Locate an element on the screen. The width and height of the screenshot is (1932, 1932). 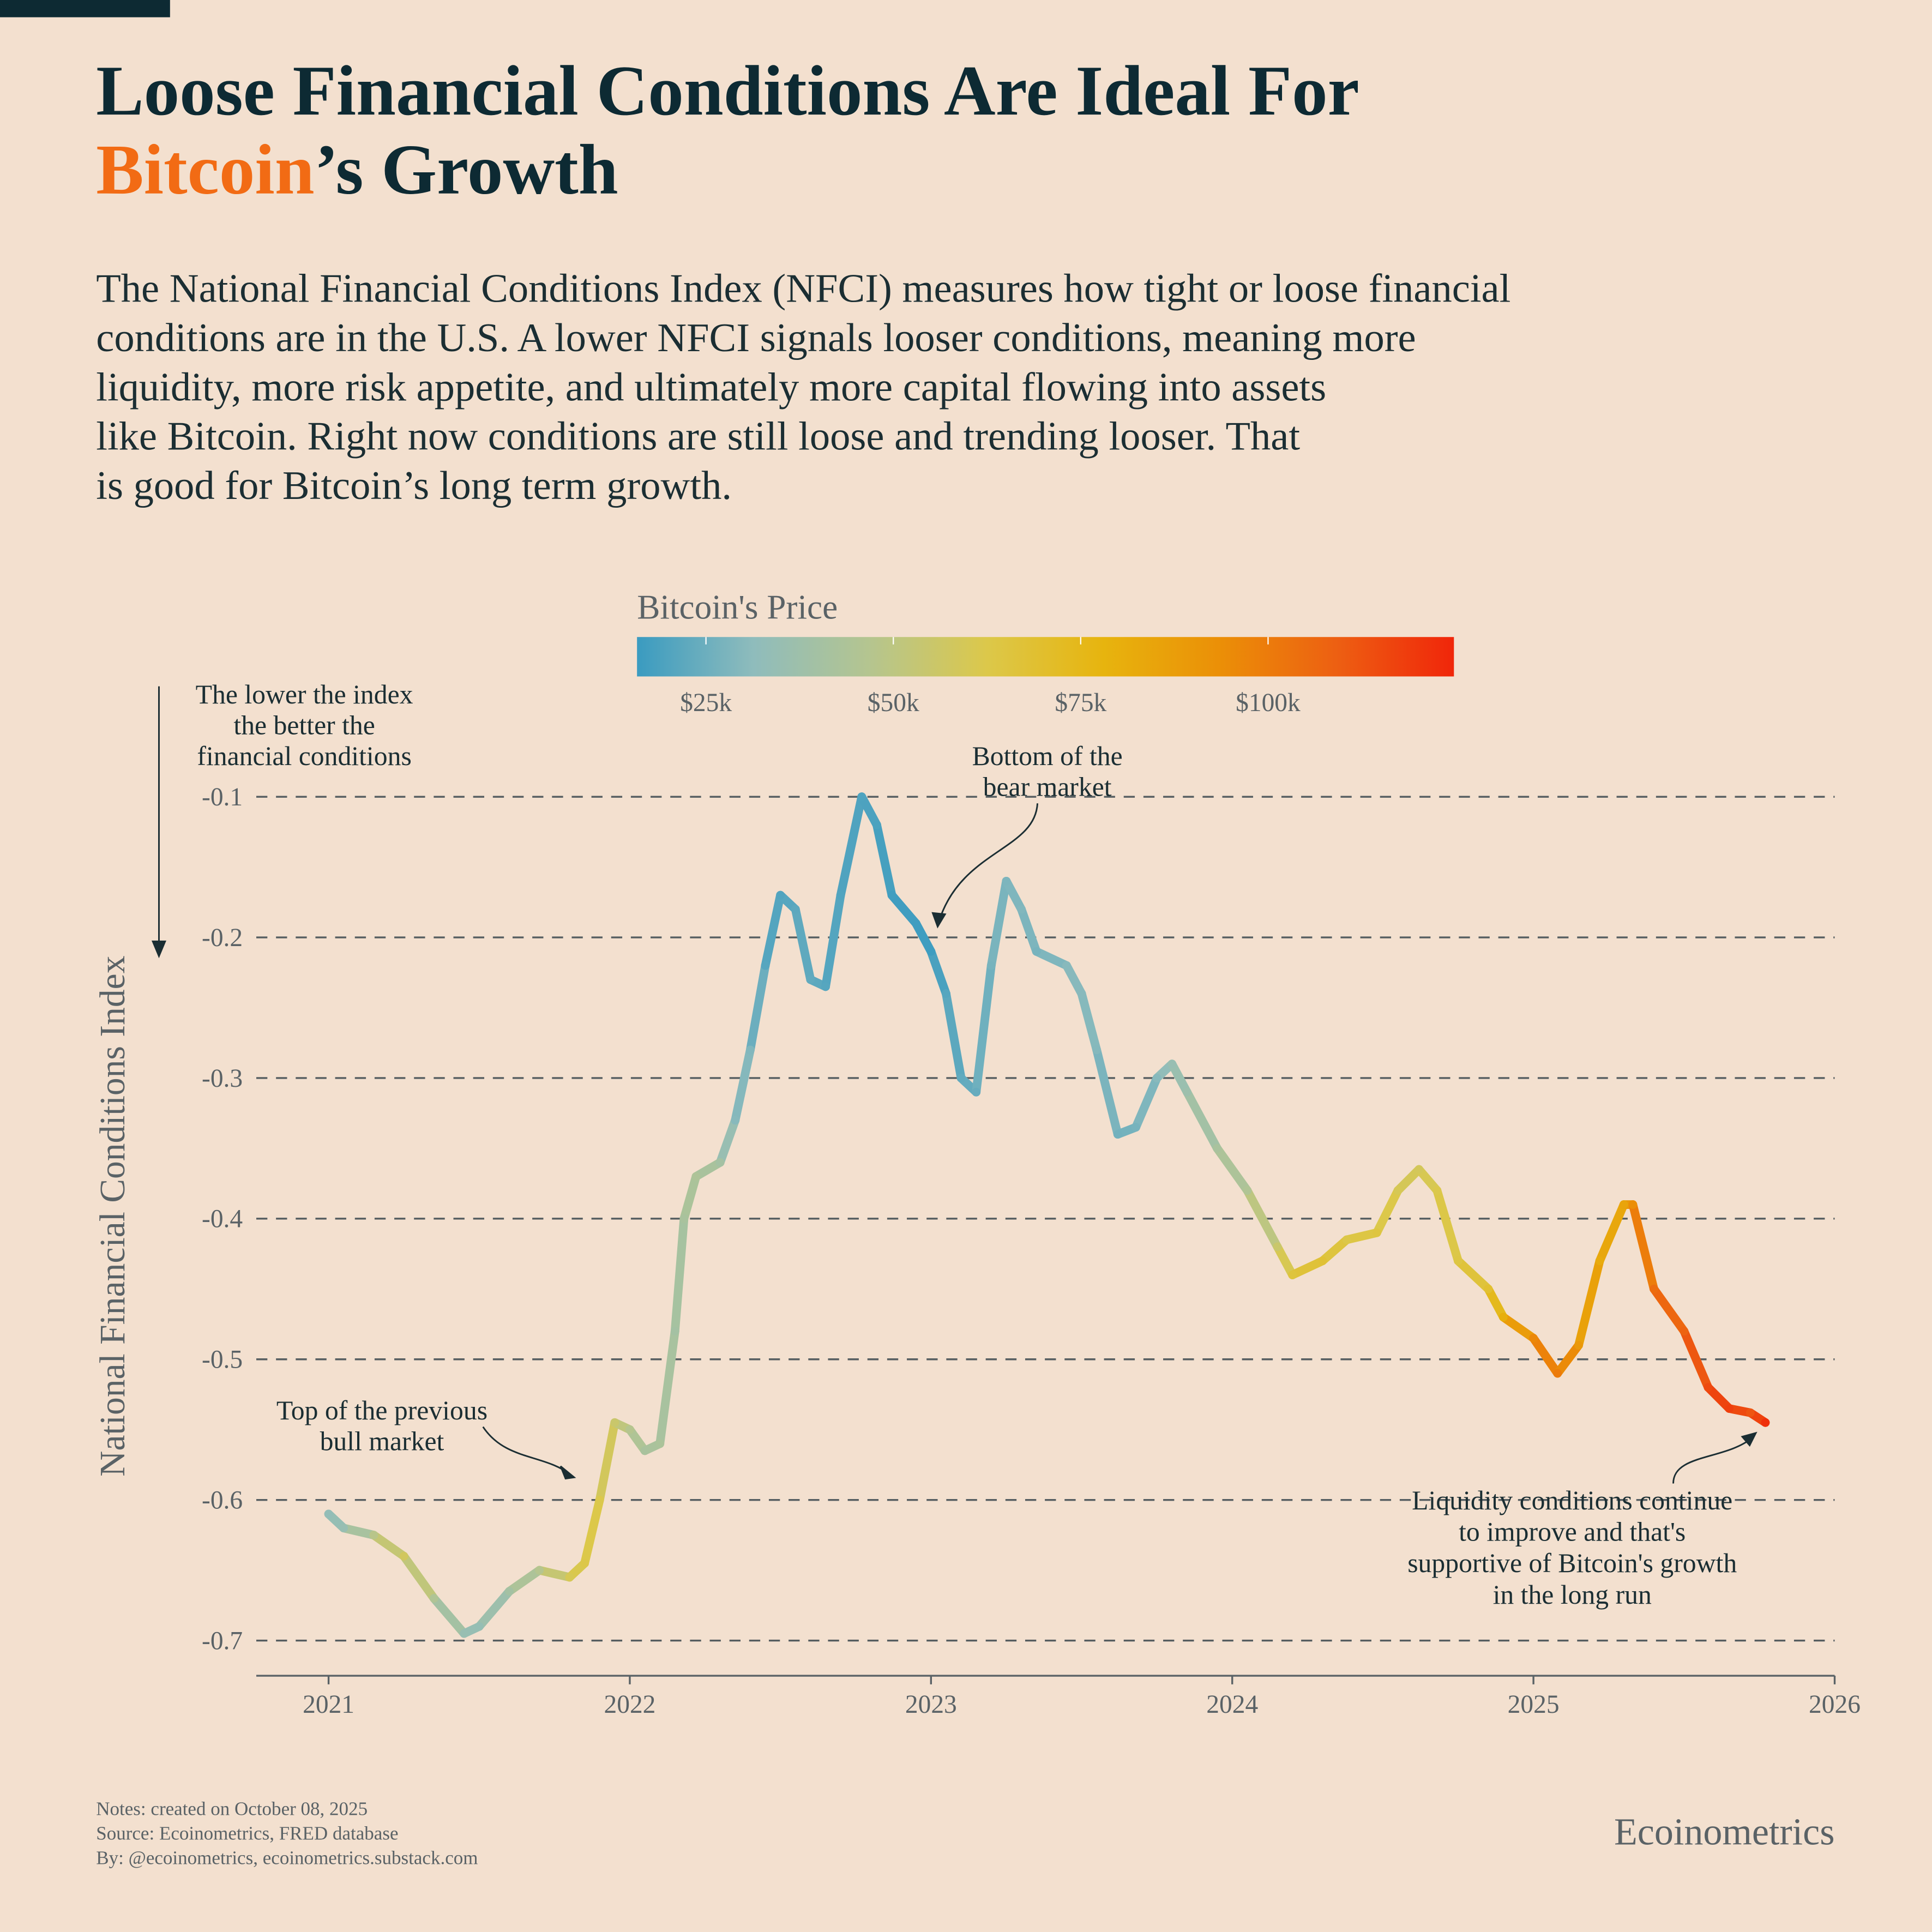
title-line: Bitcoin’s Growth is located at coordinates (357, 169).